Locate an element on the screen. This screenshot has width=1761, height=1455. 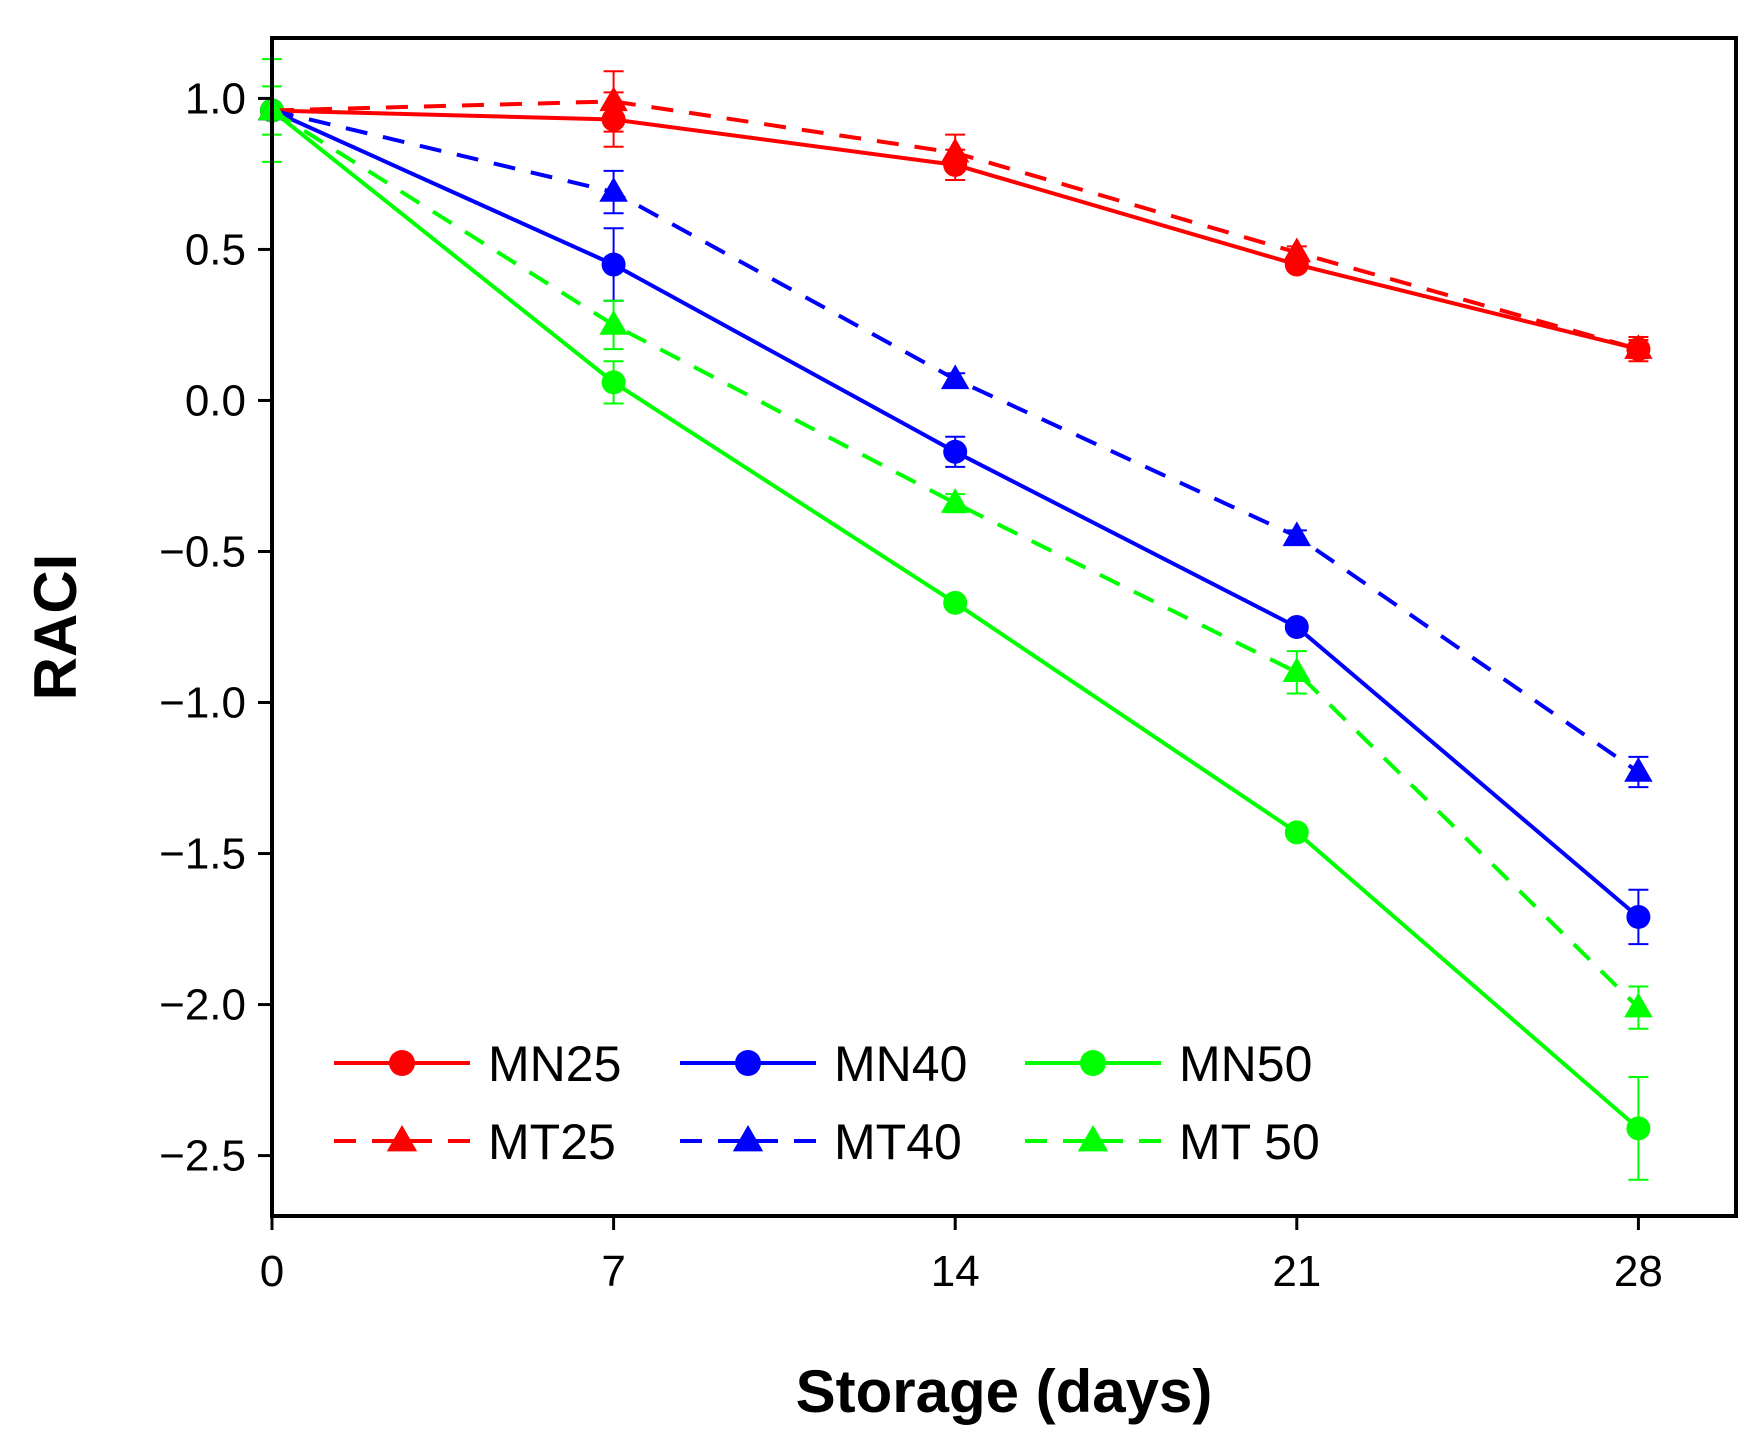
legend-item: MT40 is located at coordinates (821, 1142).